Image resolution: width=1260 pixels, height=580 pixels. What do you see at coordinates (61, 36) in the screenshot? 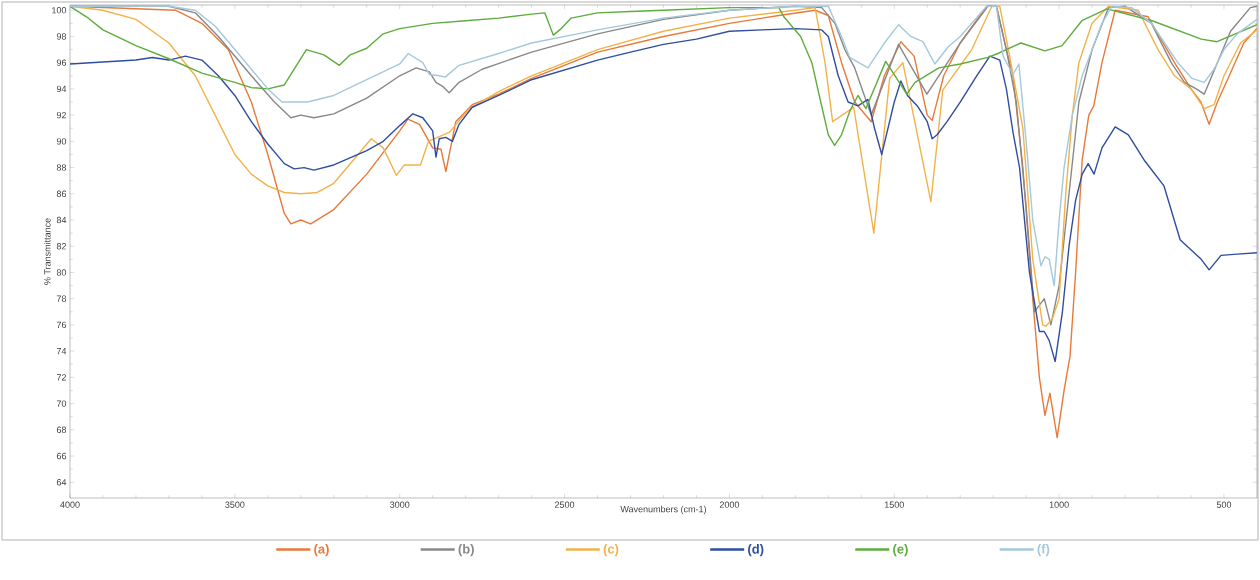
I see `y-tick-label: 98` at bounding box center [61, 36].